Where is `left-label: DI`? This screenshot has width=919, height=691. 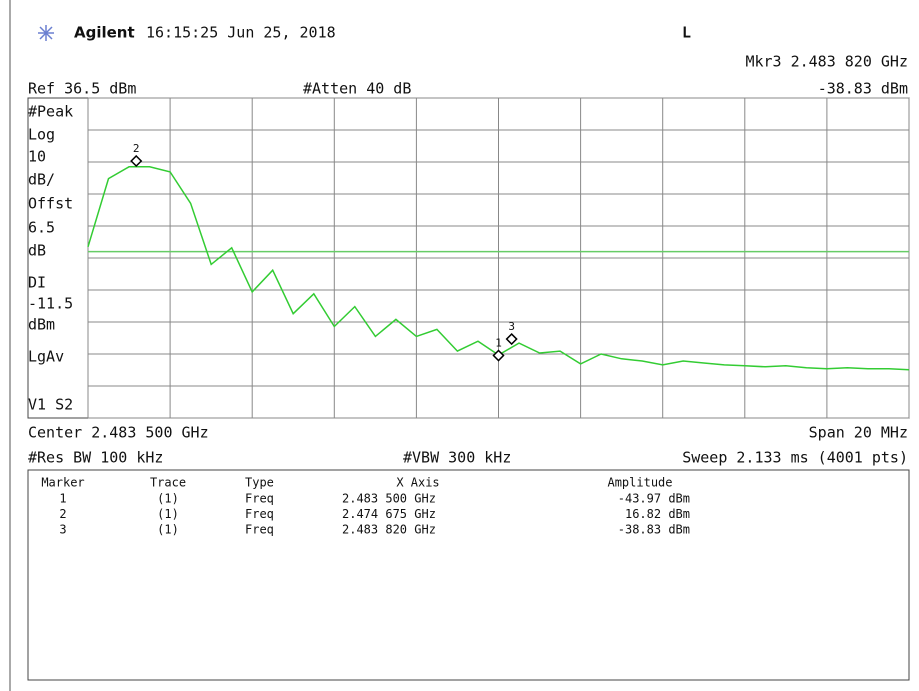 left-label: DI is located at coordinates (37, 283).